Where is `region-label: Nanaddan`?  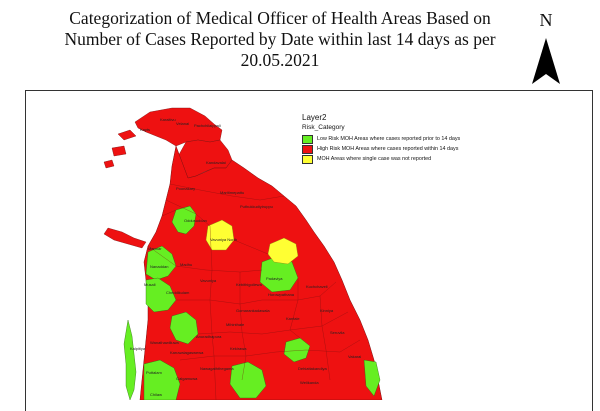
region-label: Nanaddan is located at coordinates (159, 266).